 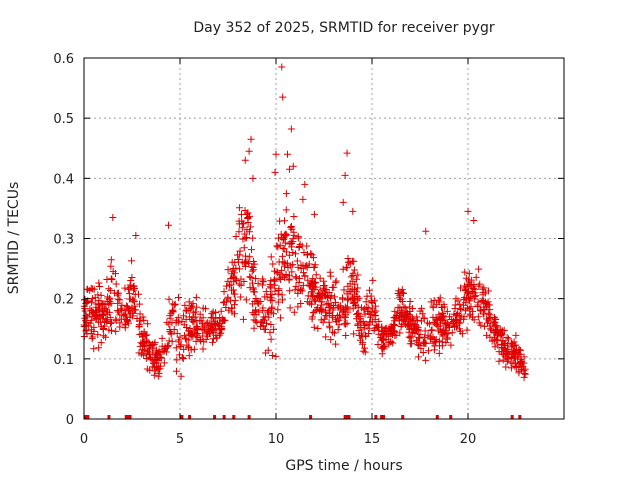 I want to click on x-tick-label: 15, so click(x=372, y=439).